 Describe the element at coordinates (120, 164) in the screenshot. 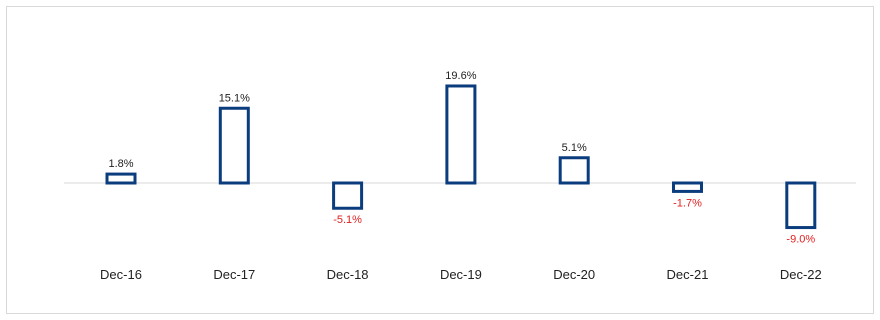

I see `value-label-dec-16: 1.8%` at that location.